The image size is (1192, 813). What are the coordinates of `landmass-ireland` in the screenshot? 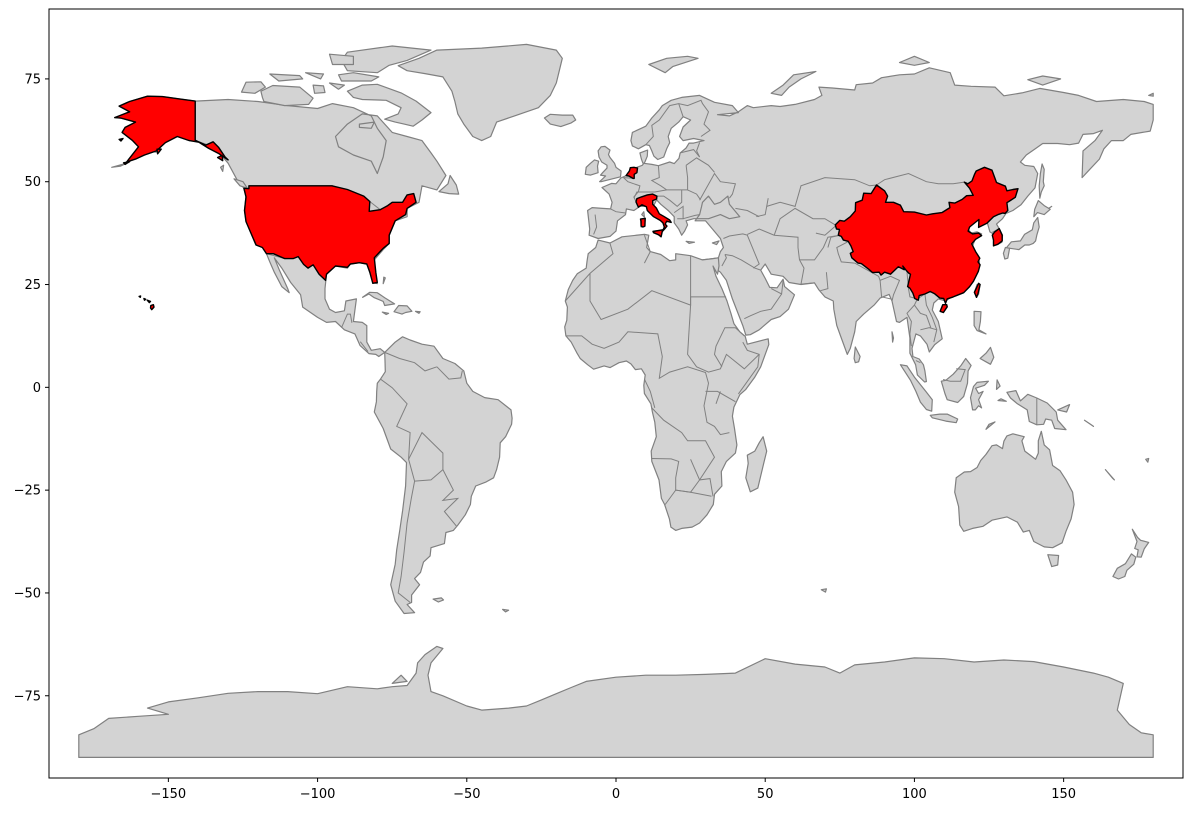 It's located at (592, 167).